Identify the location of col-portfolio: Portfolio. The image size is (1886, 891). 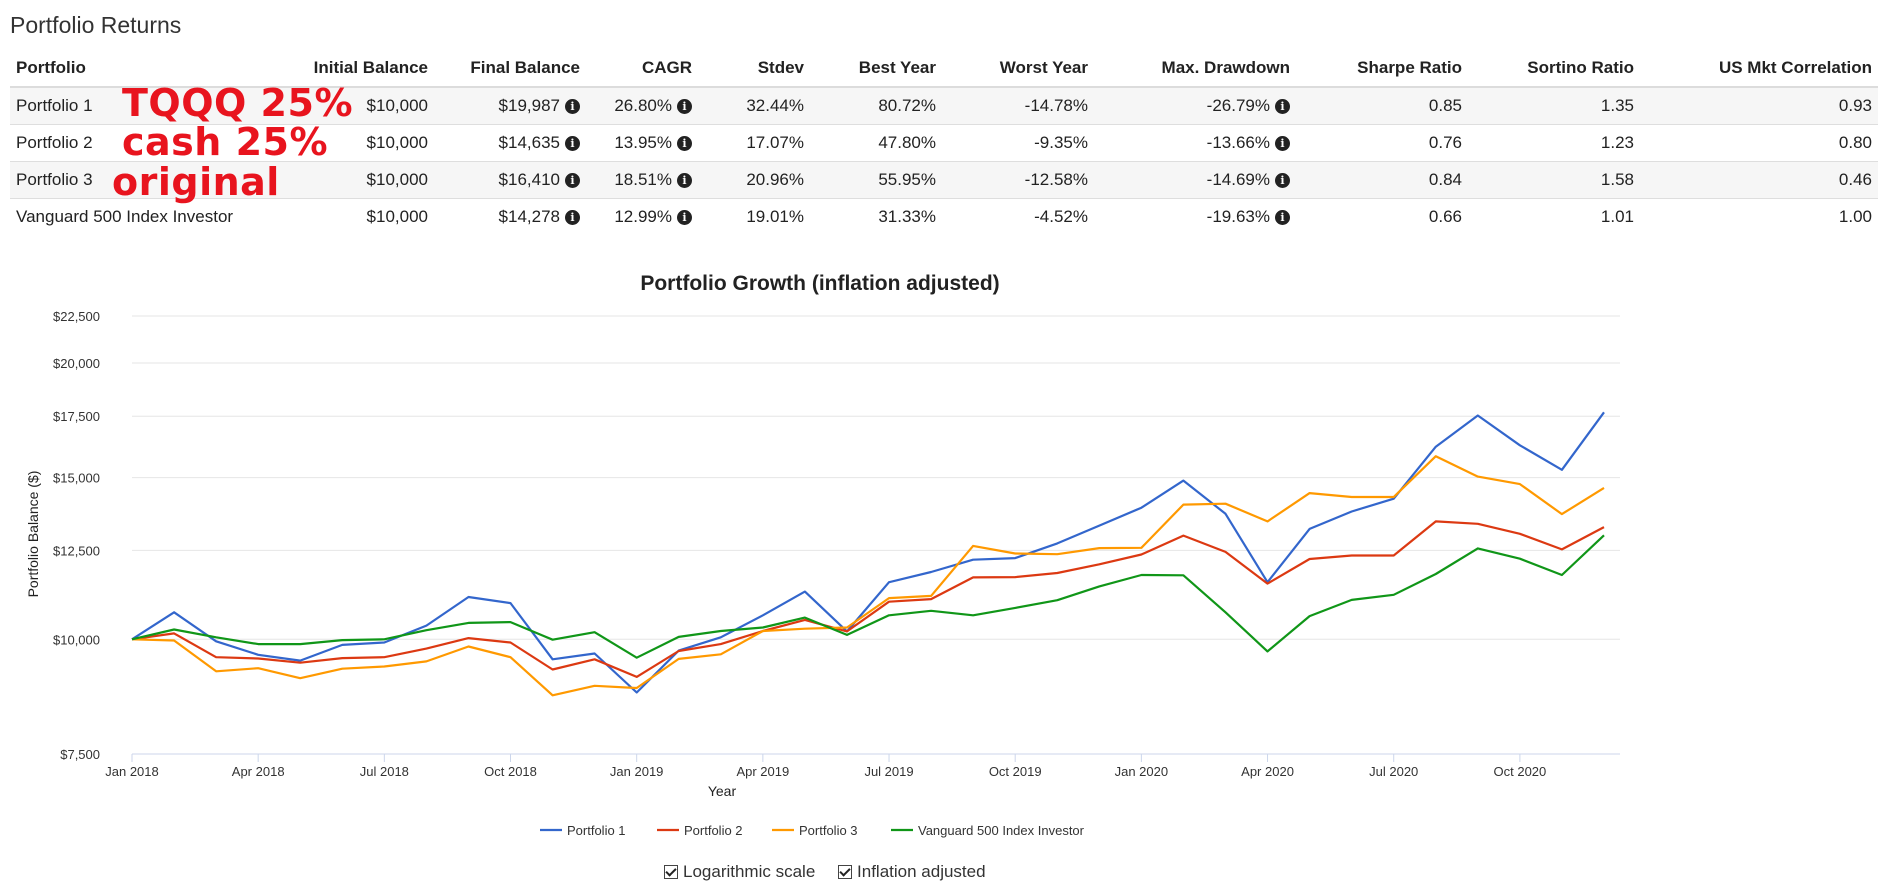
(146, 69).